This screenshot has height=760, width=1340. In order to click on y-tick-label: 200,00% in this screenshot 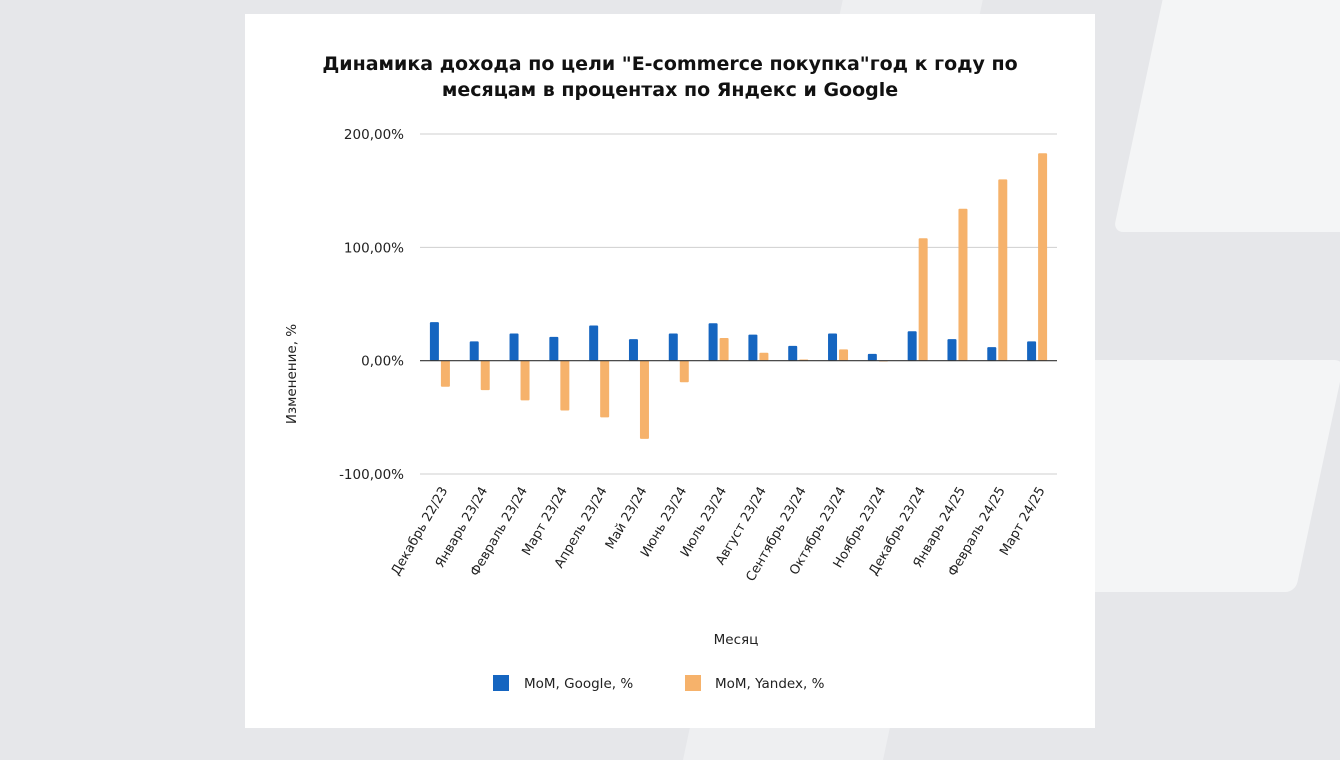, I will do `click(374, 135)`.